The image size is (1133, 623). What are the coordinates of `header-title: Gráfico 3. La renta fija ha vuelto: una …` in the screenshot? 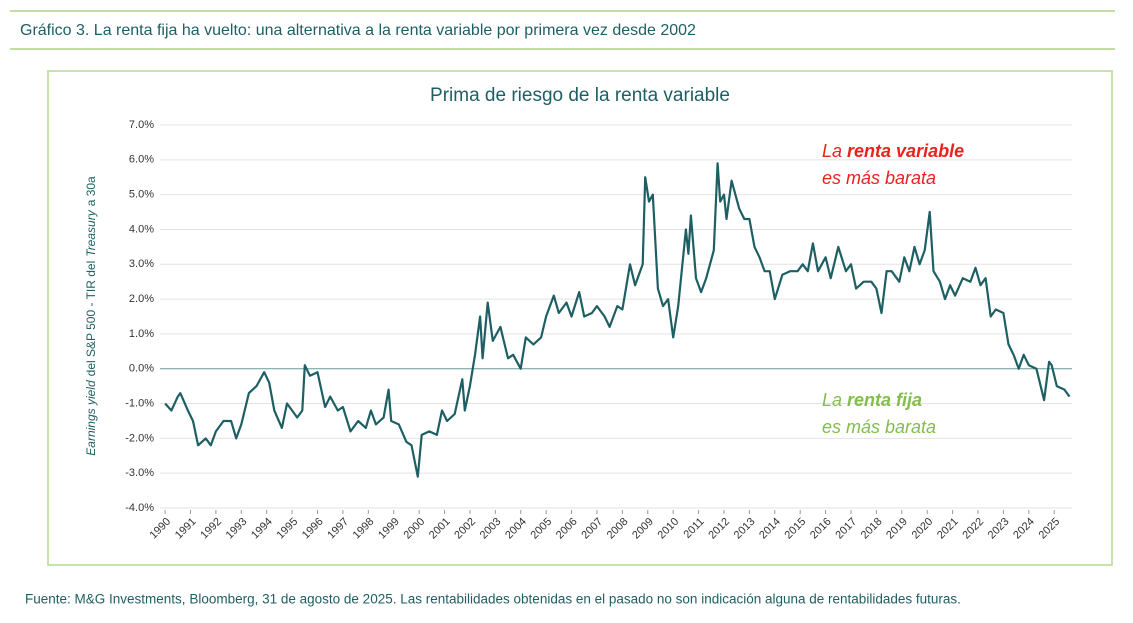 It's located at (358, 30).